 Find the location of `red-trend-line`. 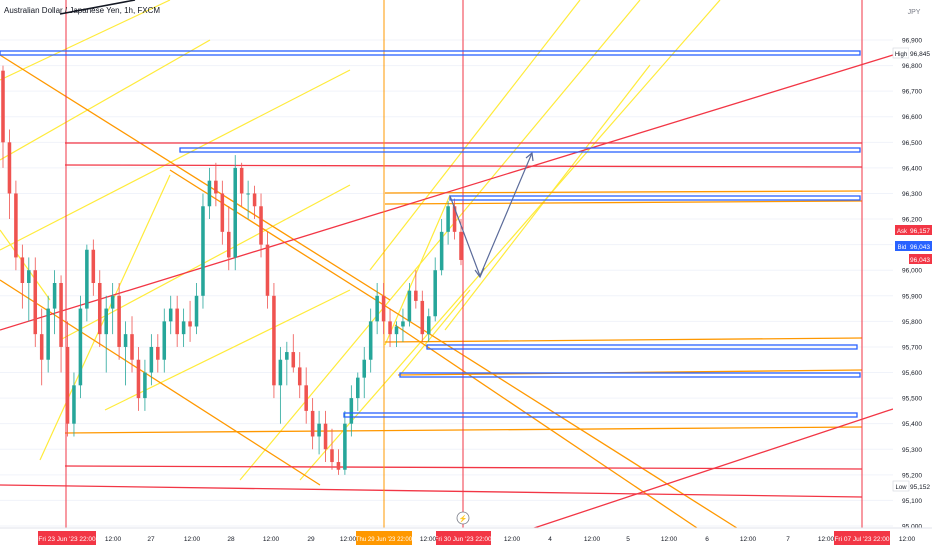

red-trend-line is located at coordinates (701, 472).